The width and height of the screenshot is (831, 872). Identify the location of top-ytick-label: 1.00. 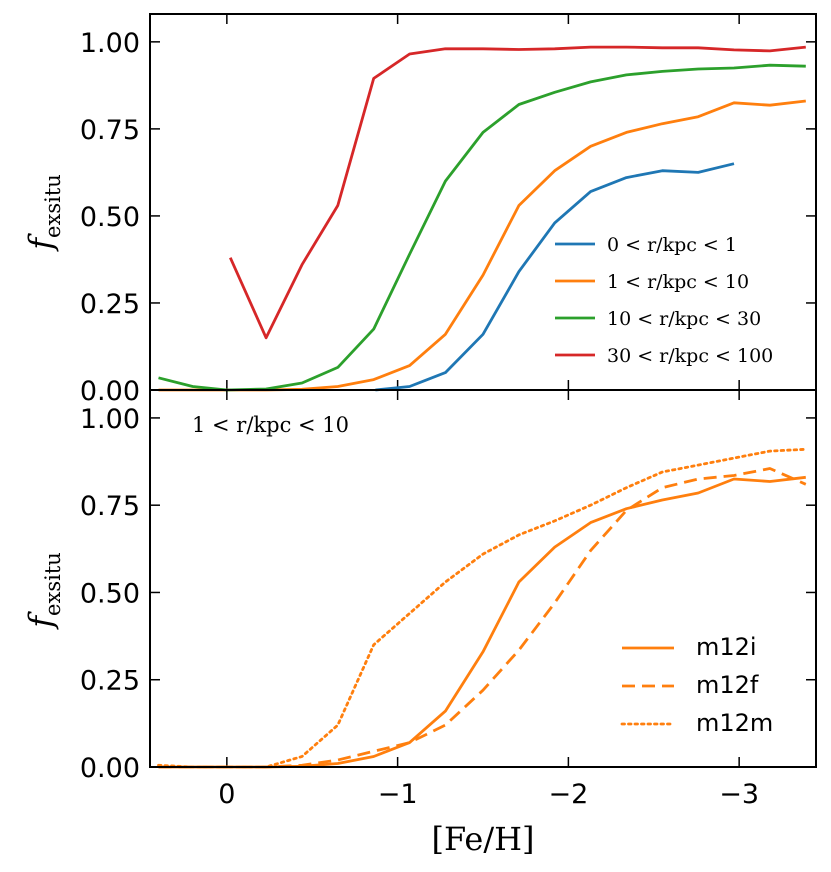
(110, 43).